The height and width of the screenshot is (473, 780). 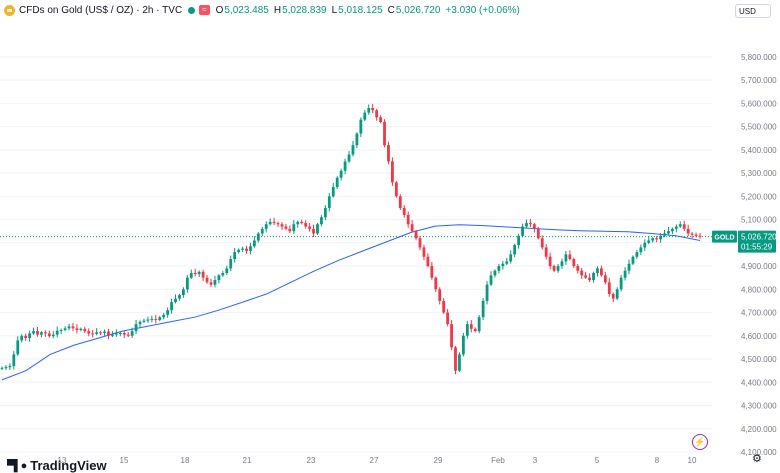 I want to click on y-tick-label: 5,200.000, so click(x=759, y=196).